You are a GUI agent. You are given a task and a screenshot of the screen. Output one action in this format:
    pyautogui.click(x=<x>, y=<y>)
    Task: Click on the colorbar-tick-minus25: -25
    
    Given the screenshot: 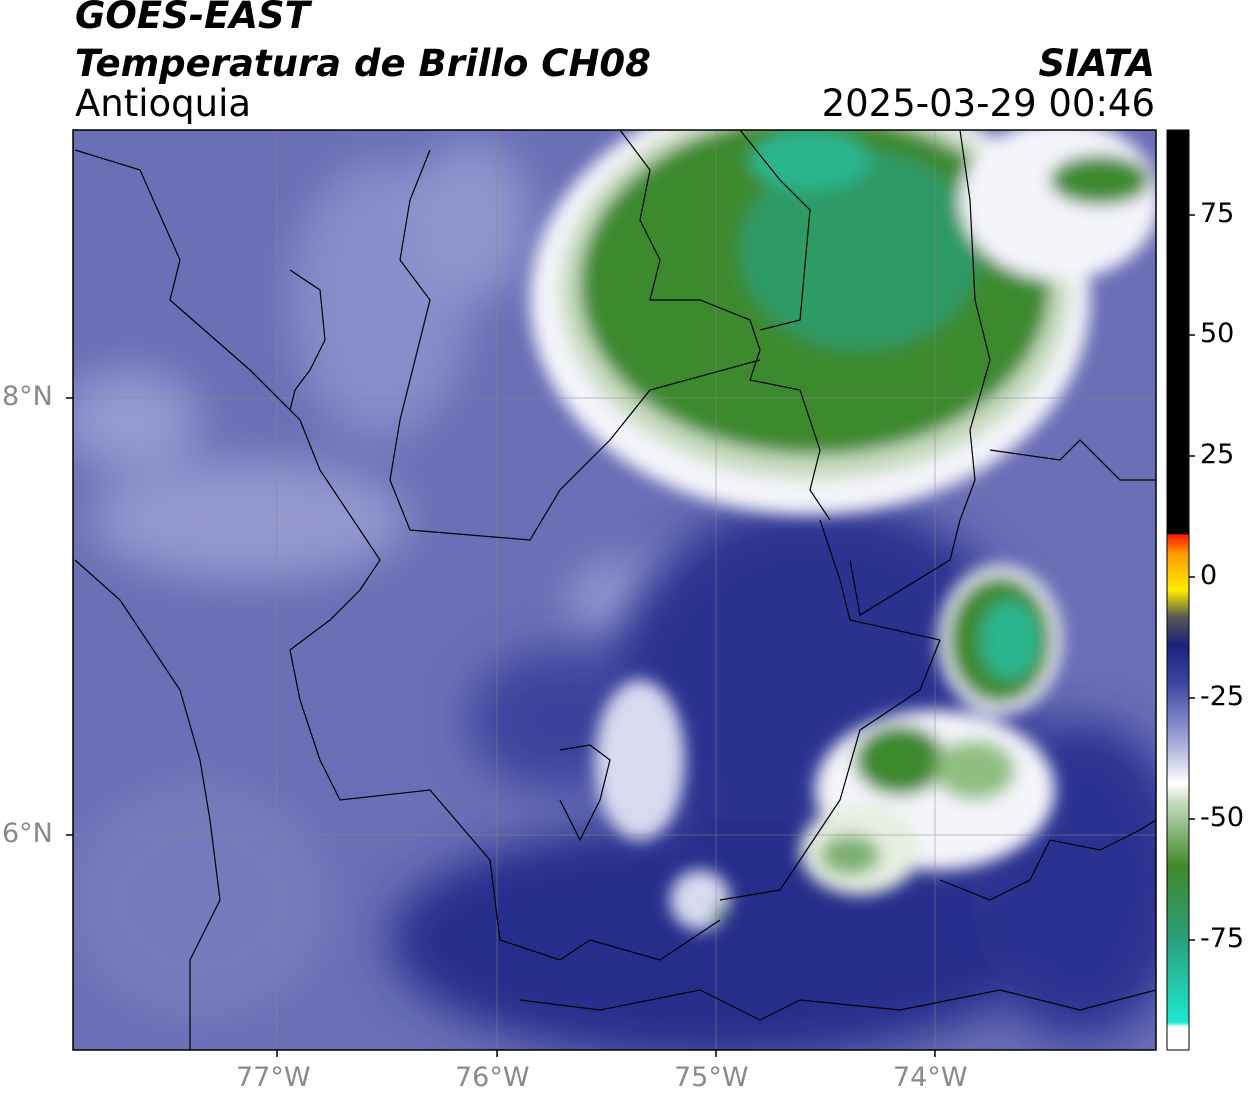 What is the action you would take?
    pyautogui.click(x=1222, y=696)
    